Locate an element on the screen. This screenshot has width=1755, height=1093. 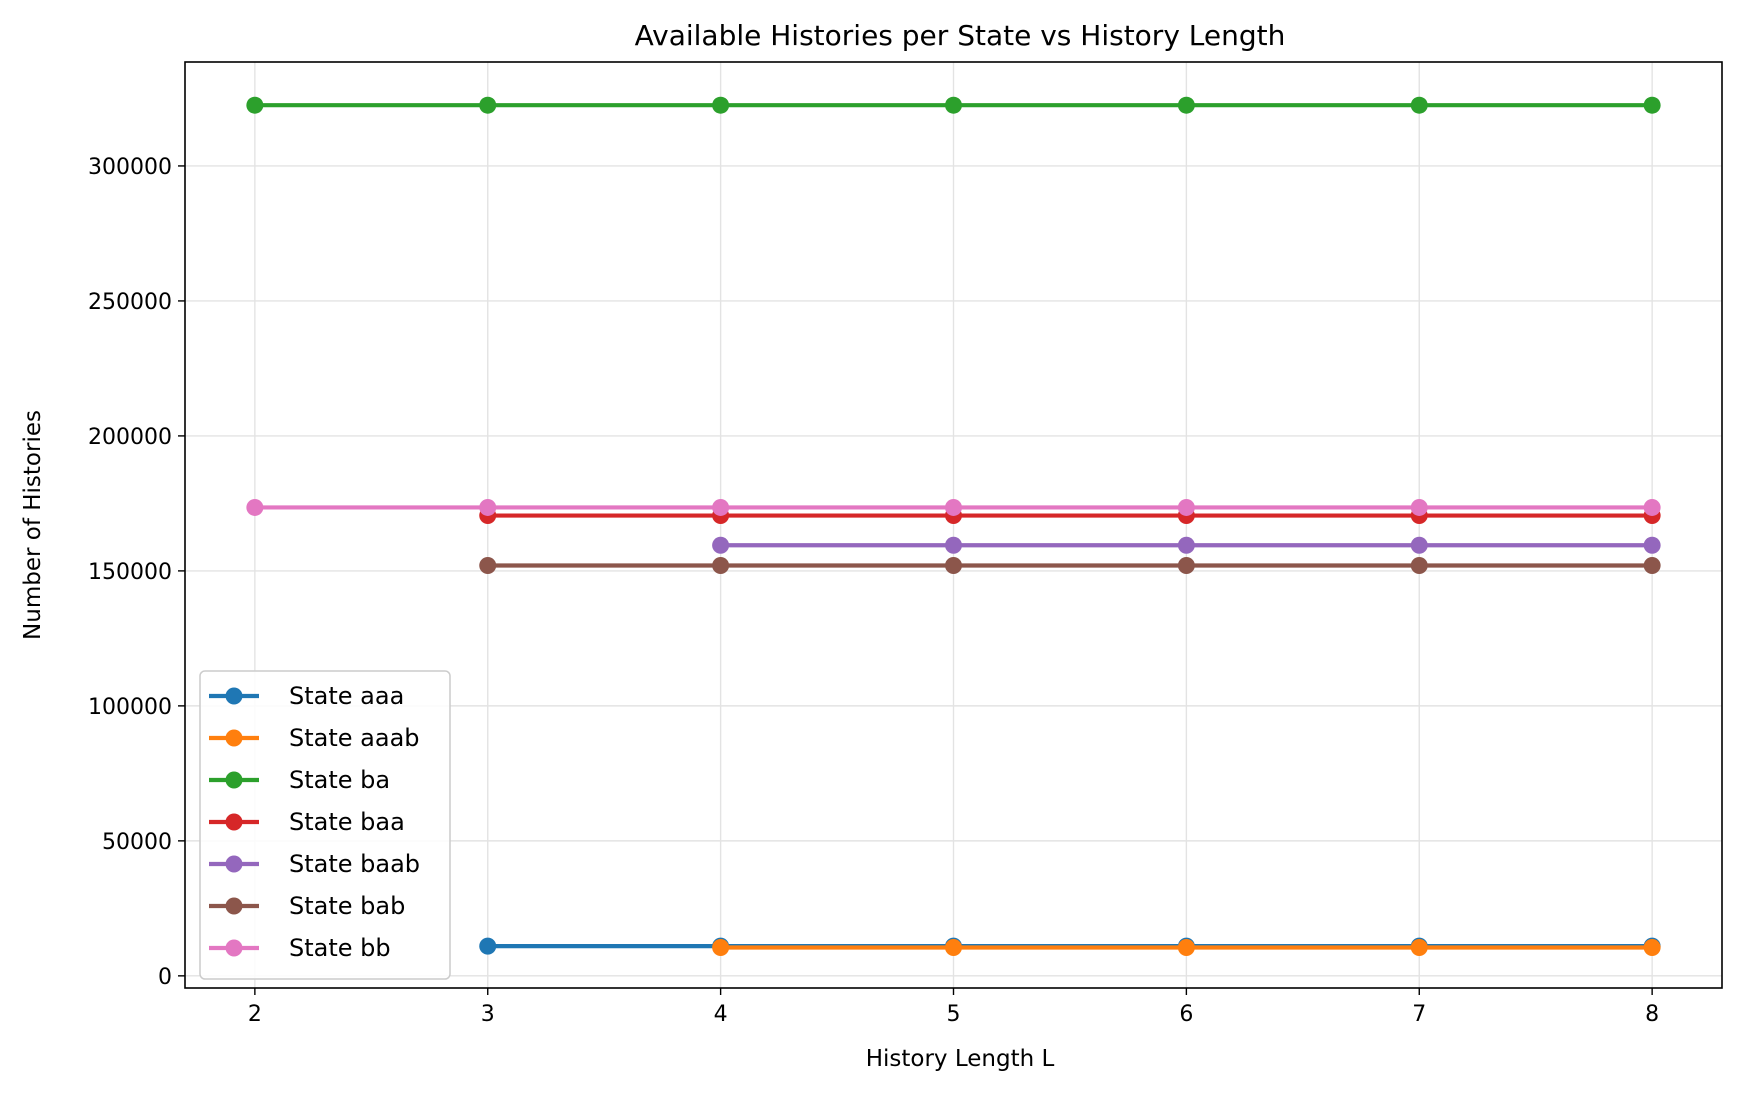
legend-item-state-aaab: State aaab is located at coordinates (314, 738).